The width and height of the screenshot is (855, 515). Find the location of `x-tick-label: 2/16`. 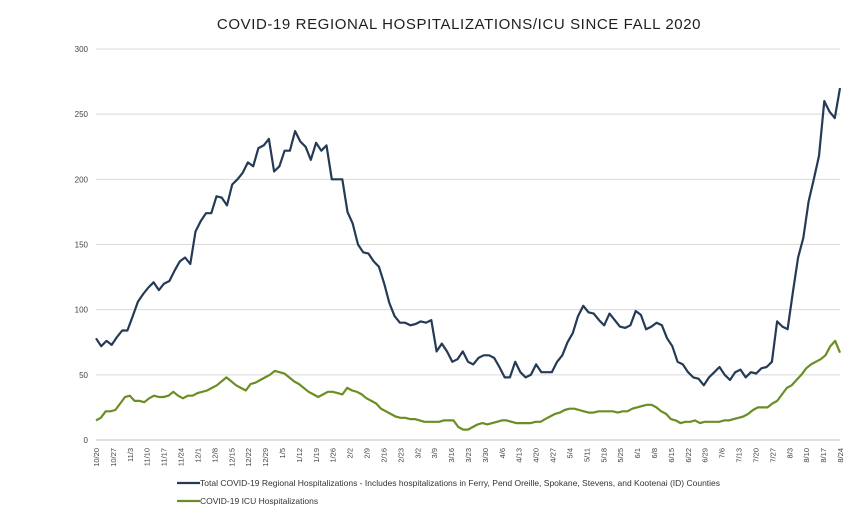

x-tick-label: 2/16 is located at coordinates (383, 455).